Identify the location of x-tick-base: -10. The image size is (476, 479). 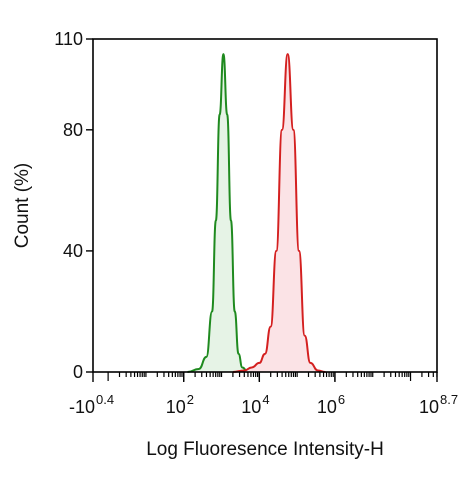
(82, 407).